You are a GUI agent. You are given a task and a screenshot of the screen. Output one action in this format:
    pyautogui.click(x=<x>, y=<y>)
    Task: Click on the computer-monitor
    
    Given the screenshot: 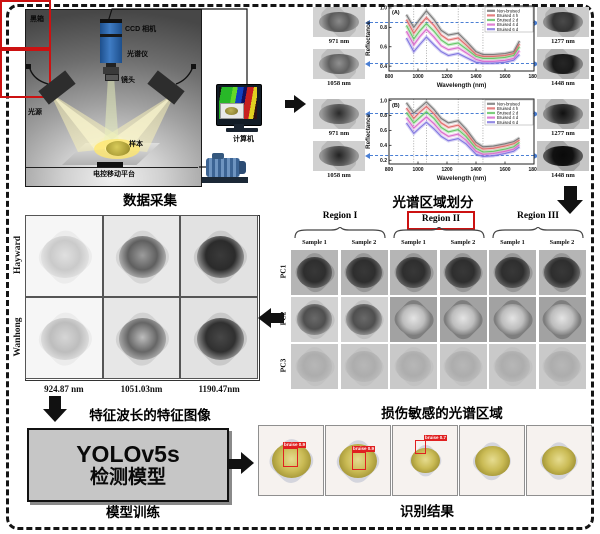 What is the action you would take?
    pyautogui.click(x=239, y=105)
    